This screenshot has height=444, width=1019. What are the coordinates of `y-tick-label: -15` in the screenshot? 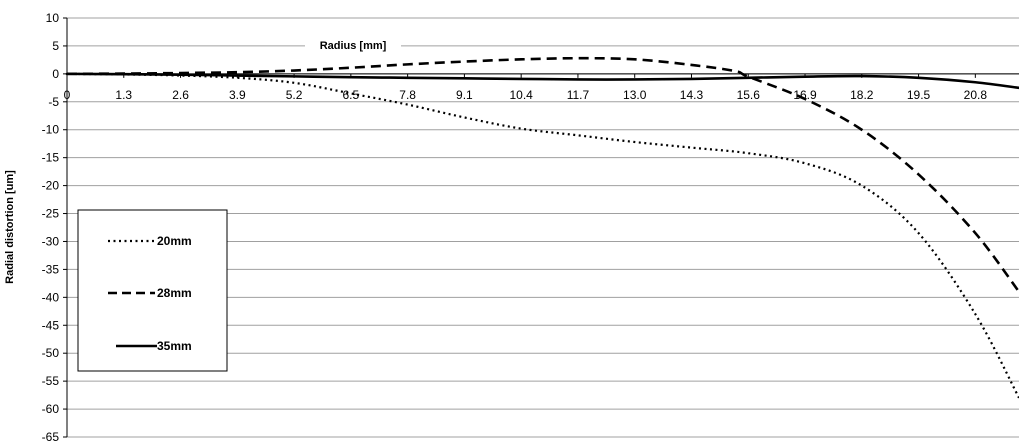 It's located at (51, 158).